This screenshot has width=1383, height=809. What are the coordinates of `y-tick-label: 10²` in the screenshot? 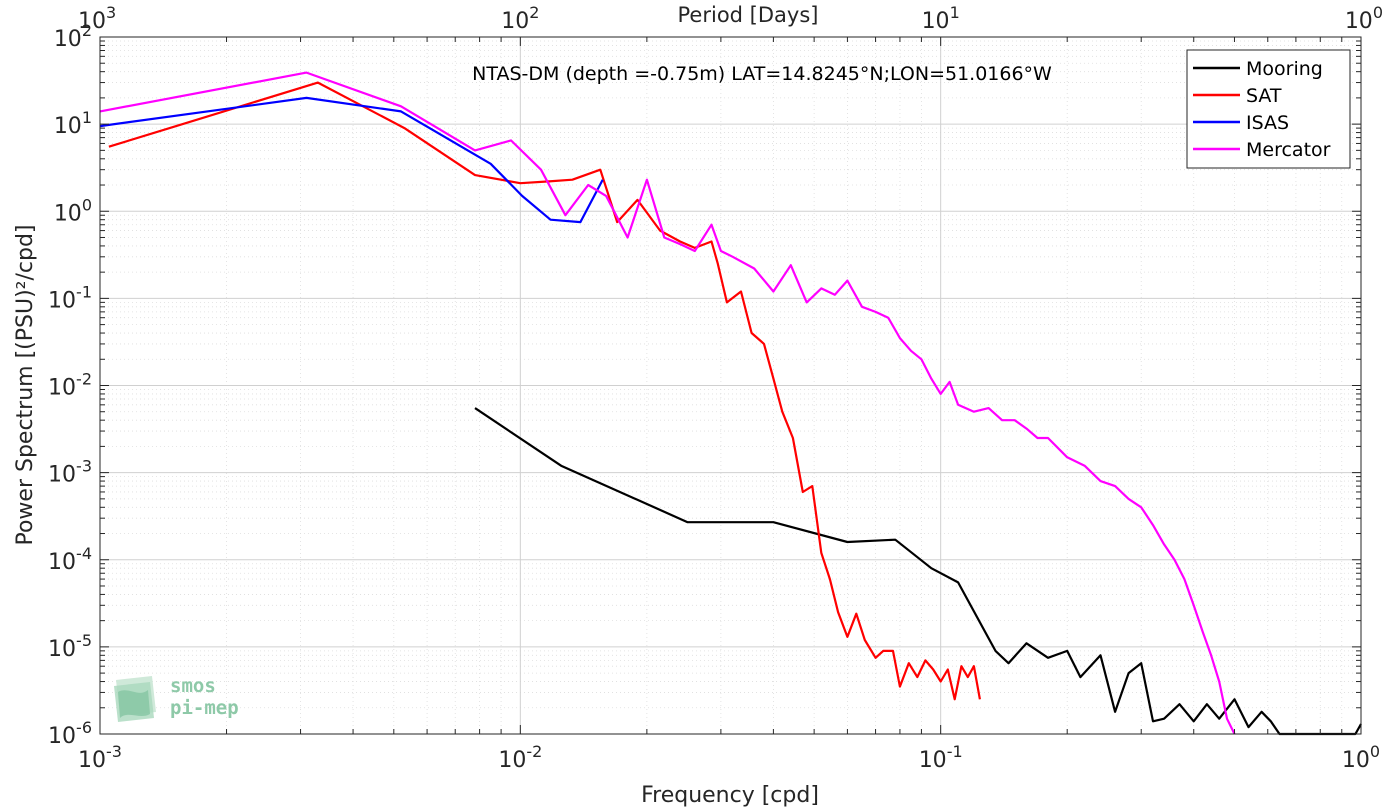 It's located at (73, 36).